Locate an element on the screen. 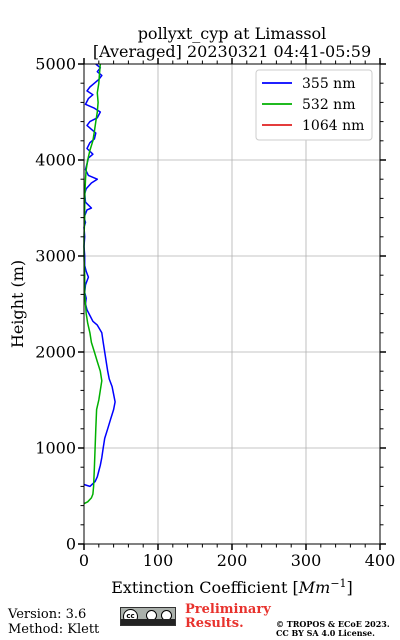 The height and width of the screenshot is (640, 400). preliminary-line-2: Results. is located at coordinates (214, 623).